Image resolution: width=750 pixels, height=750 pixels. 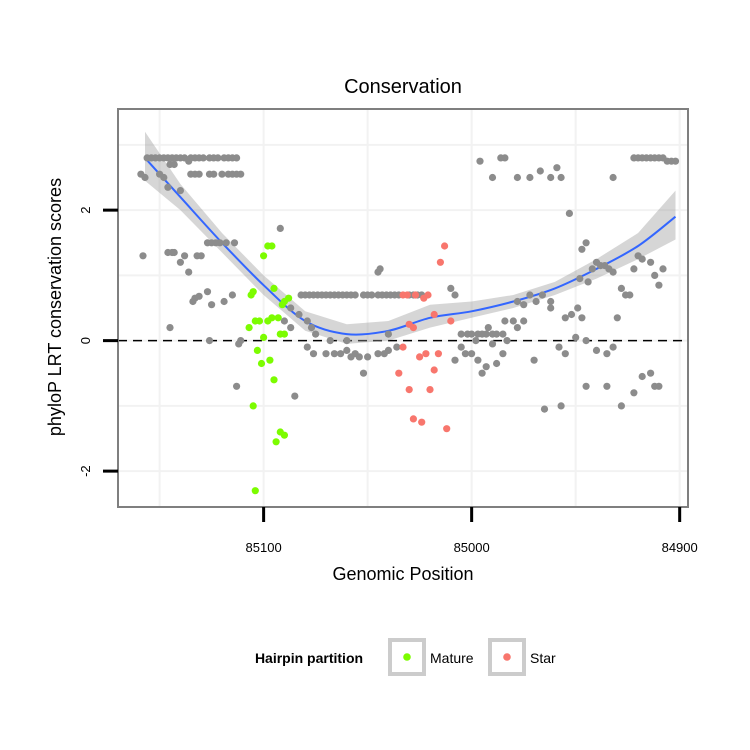 What do you see at coordinates (507, 657) in the screenshot?
I see `legend-key-star` at bounding box center [507, 657].